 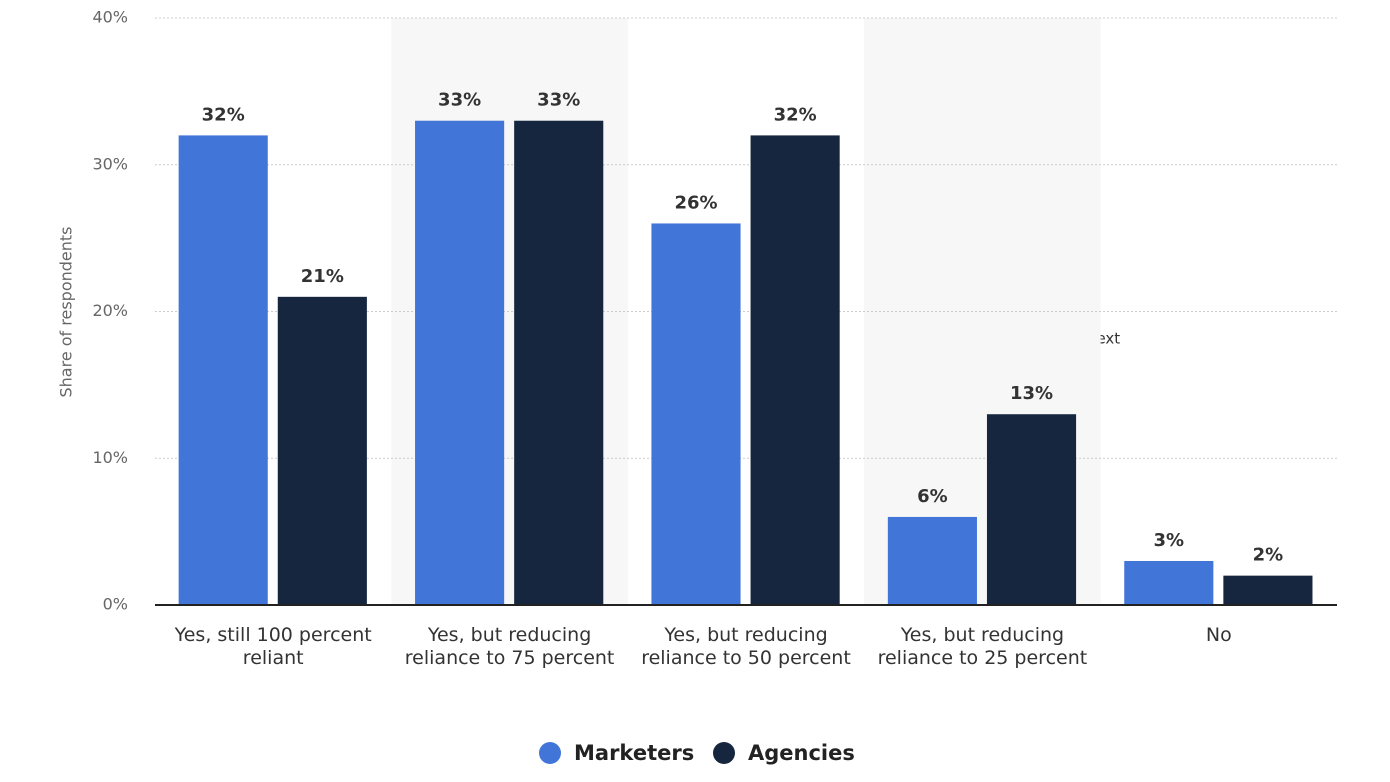 What do you see at coordinates (510, 646) in the screenshot?
I see `x-tick-label: Yes, but reducing reliance to 75 percent` at bounding box center [510, 646].